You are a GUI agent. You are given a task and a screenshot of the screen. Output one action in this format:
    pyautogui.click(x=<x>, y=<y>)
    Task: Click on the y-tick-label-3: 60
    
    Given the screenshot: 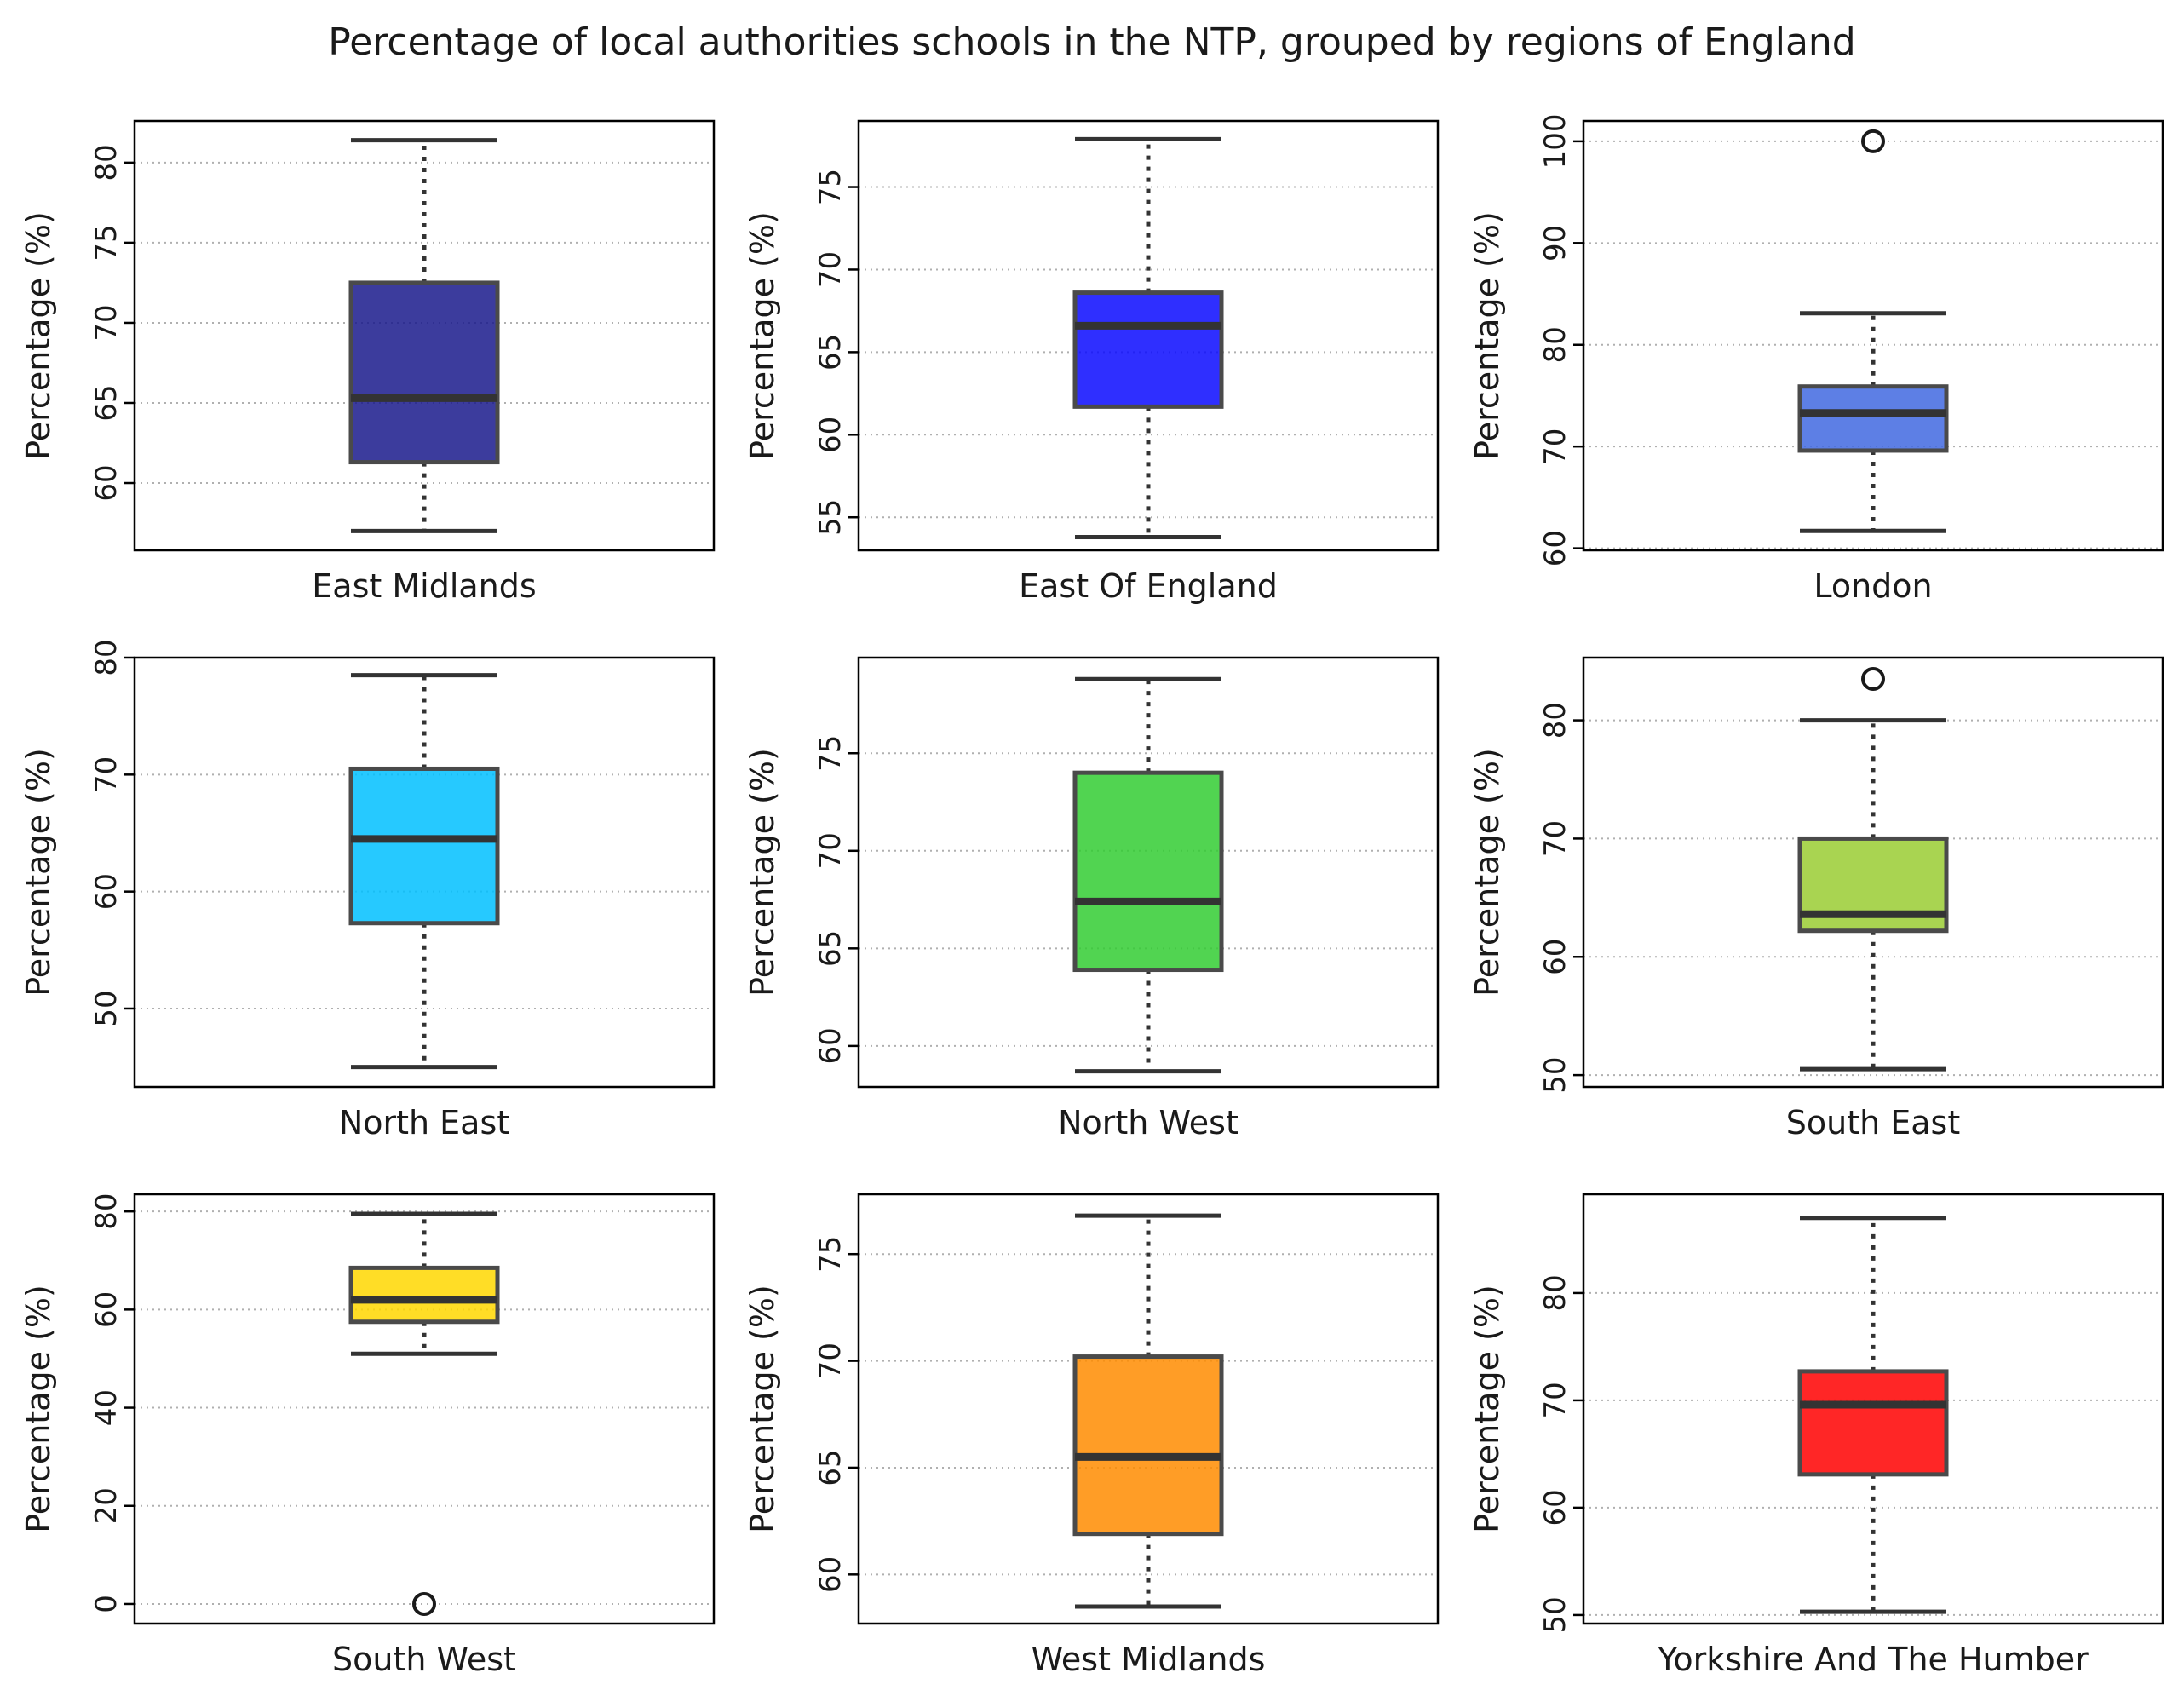 What is the action you would take?
    pyautogui.click(x=106, y=1310)
    